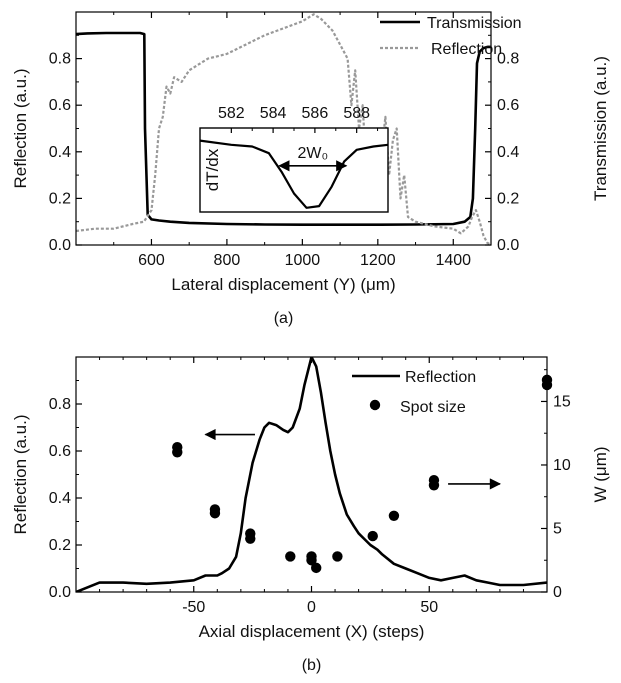 The height and width of the screenshot is (683, 621). Describe the element at coordinates (315, 113) in the screenshot. I see `inset-x-tick-label: 586` at that location.